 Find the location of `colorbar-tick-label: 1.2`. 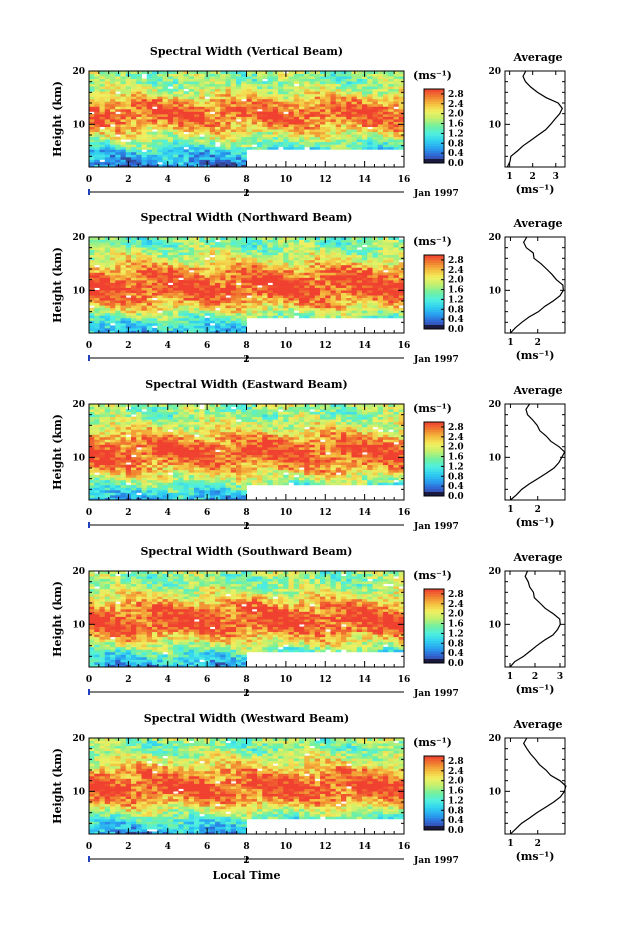

colorbar-tick-label: 1.2 is located at coordinates (456, 134).